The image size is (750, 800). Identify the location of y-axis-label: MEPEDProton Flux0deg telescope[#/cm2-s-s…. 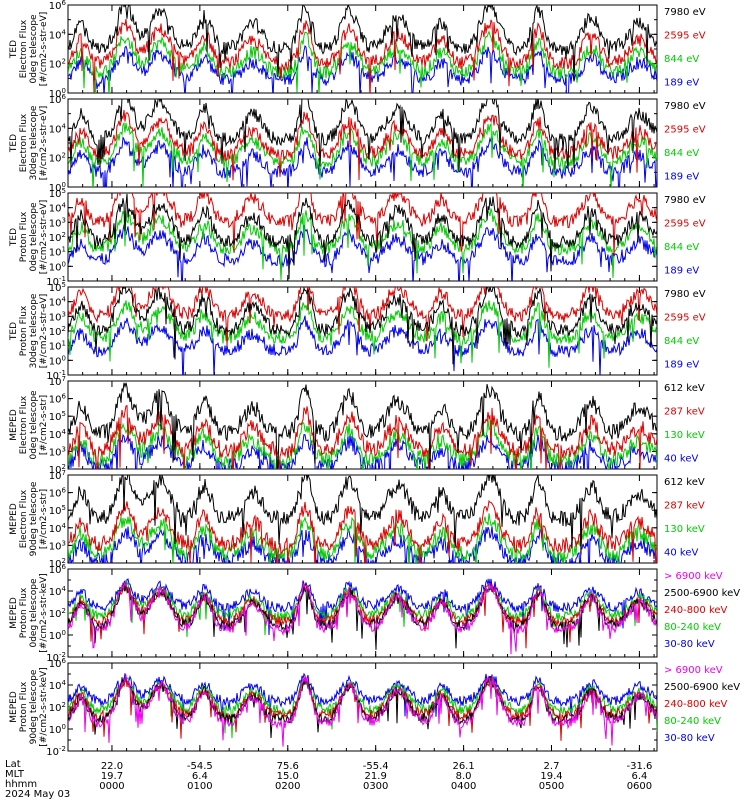
(29, 612).